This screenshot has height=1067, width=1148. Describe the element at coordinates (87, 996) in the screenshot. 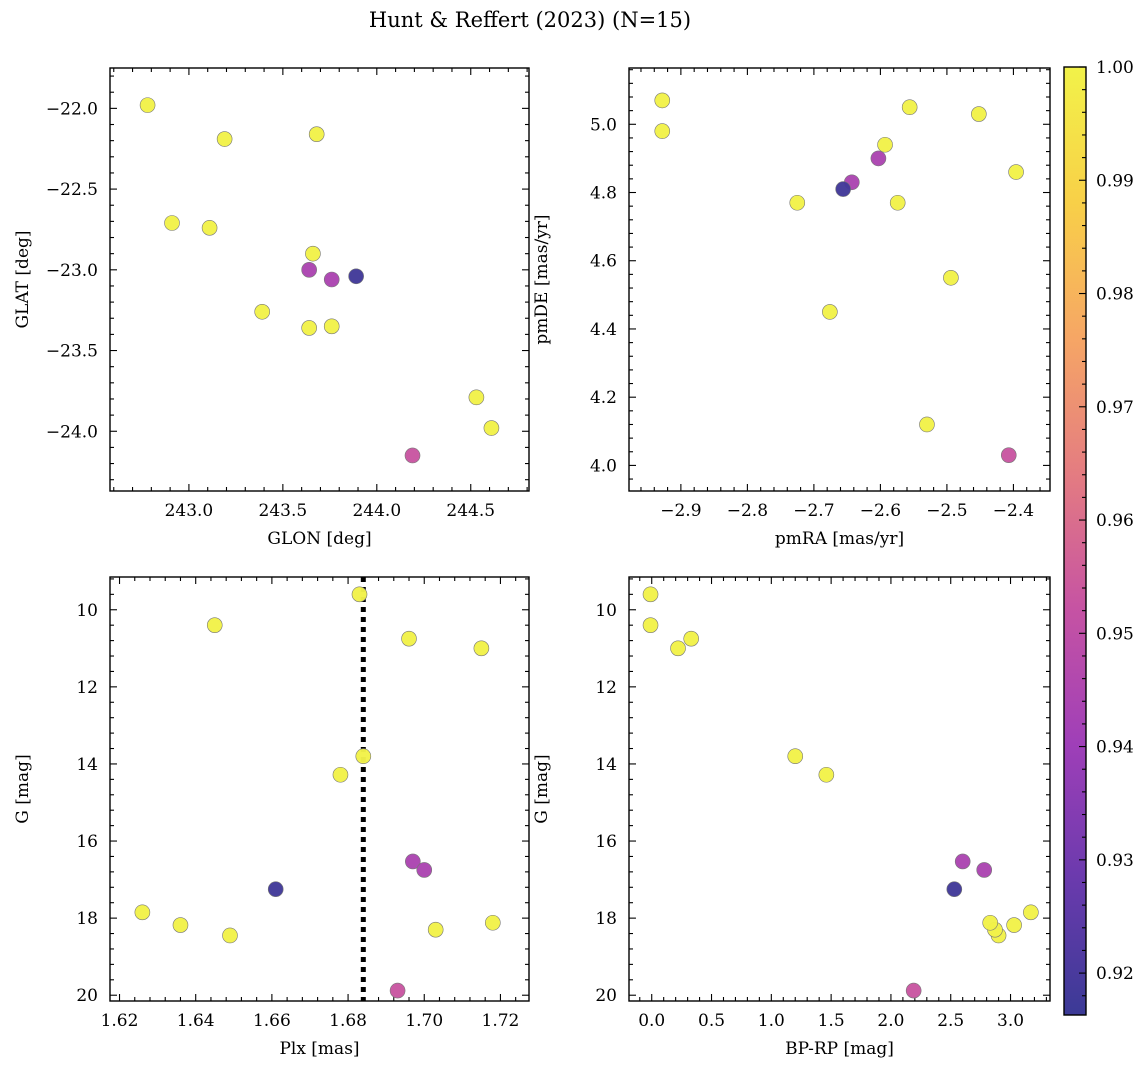

I see `y-tick-label: 20` at that location.